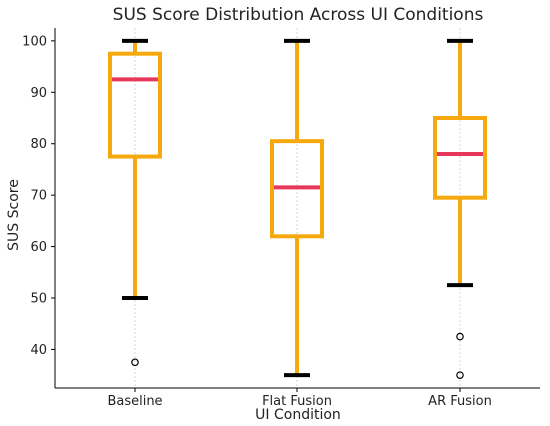 The width and height of the screenshot is (550, 426). I want to click on y-tick-label: 40, so click(38, 350).